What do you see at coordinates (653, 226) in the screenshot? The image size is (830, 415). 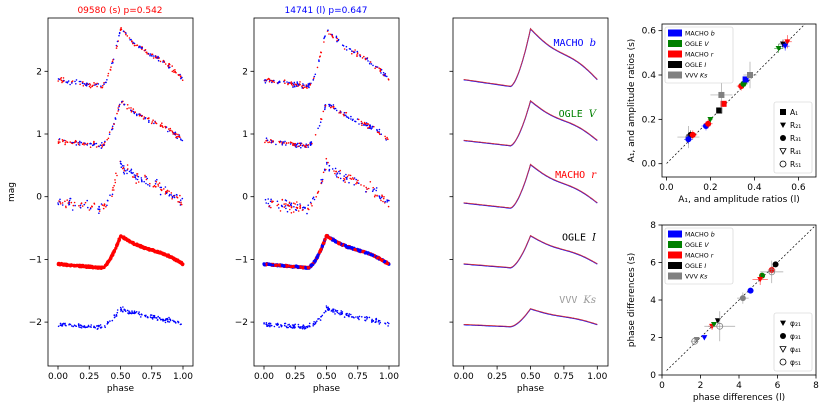 I see `p5-ytick-label: 8` at bounding box center [653, 226].